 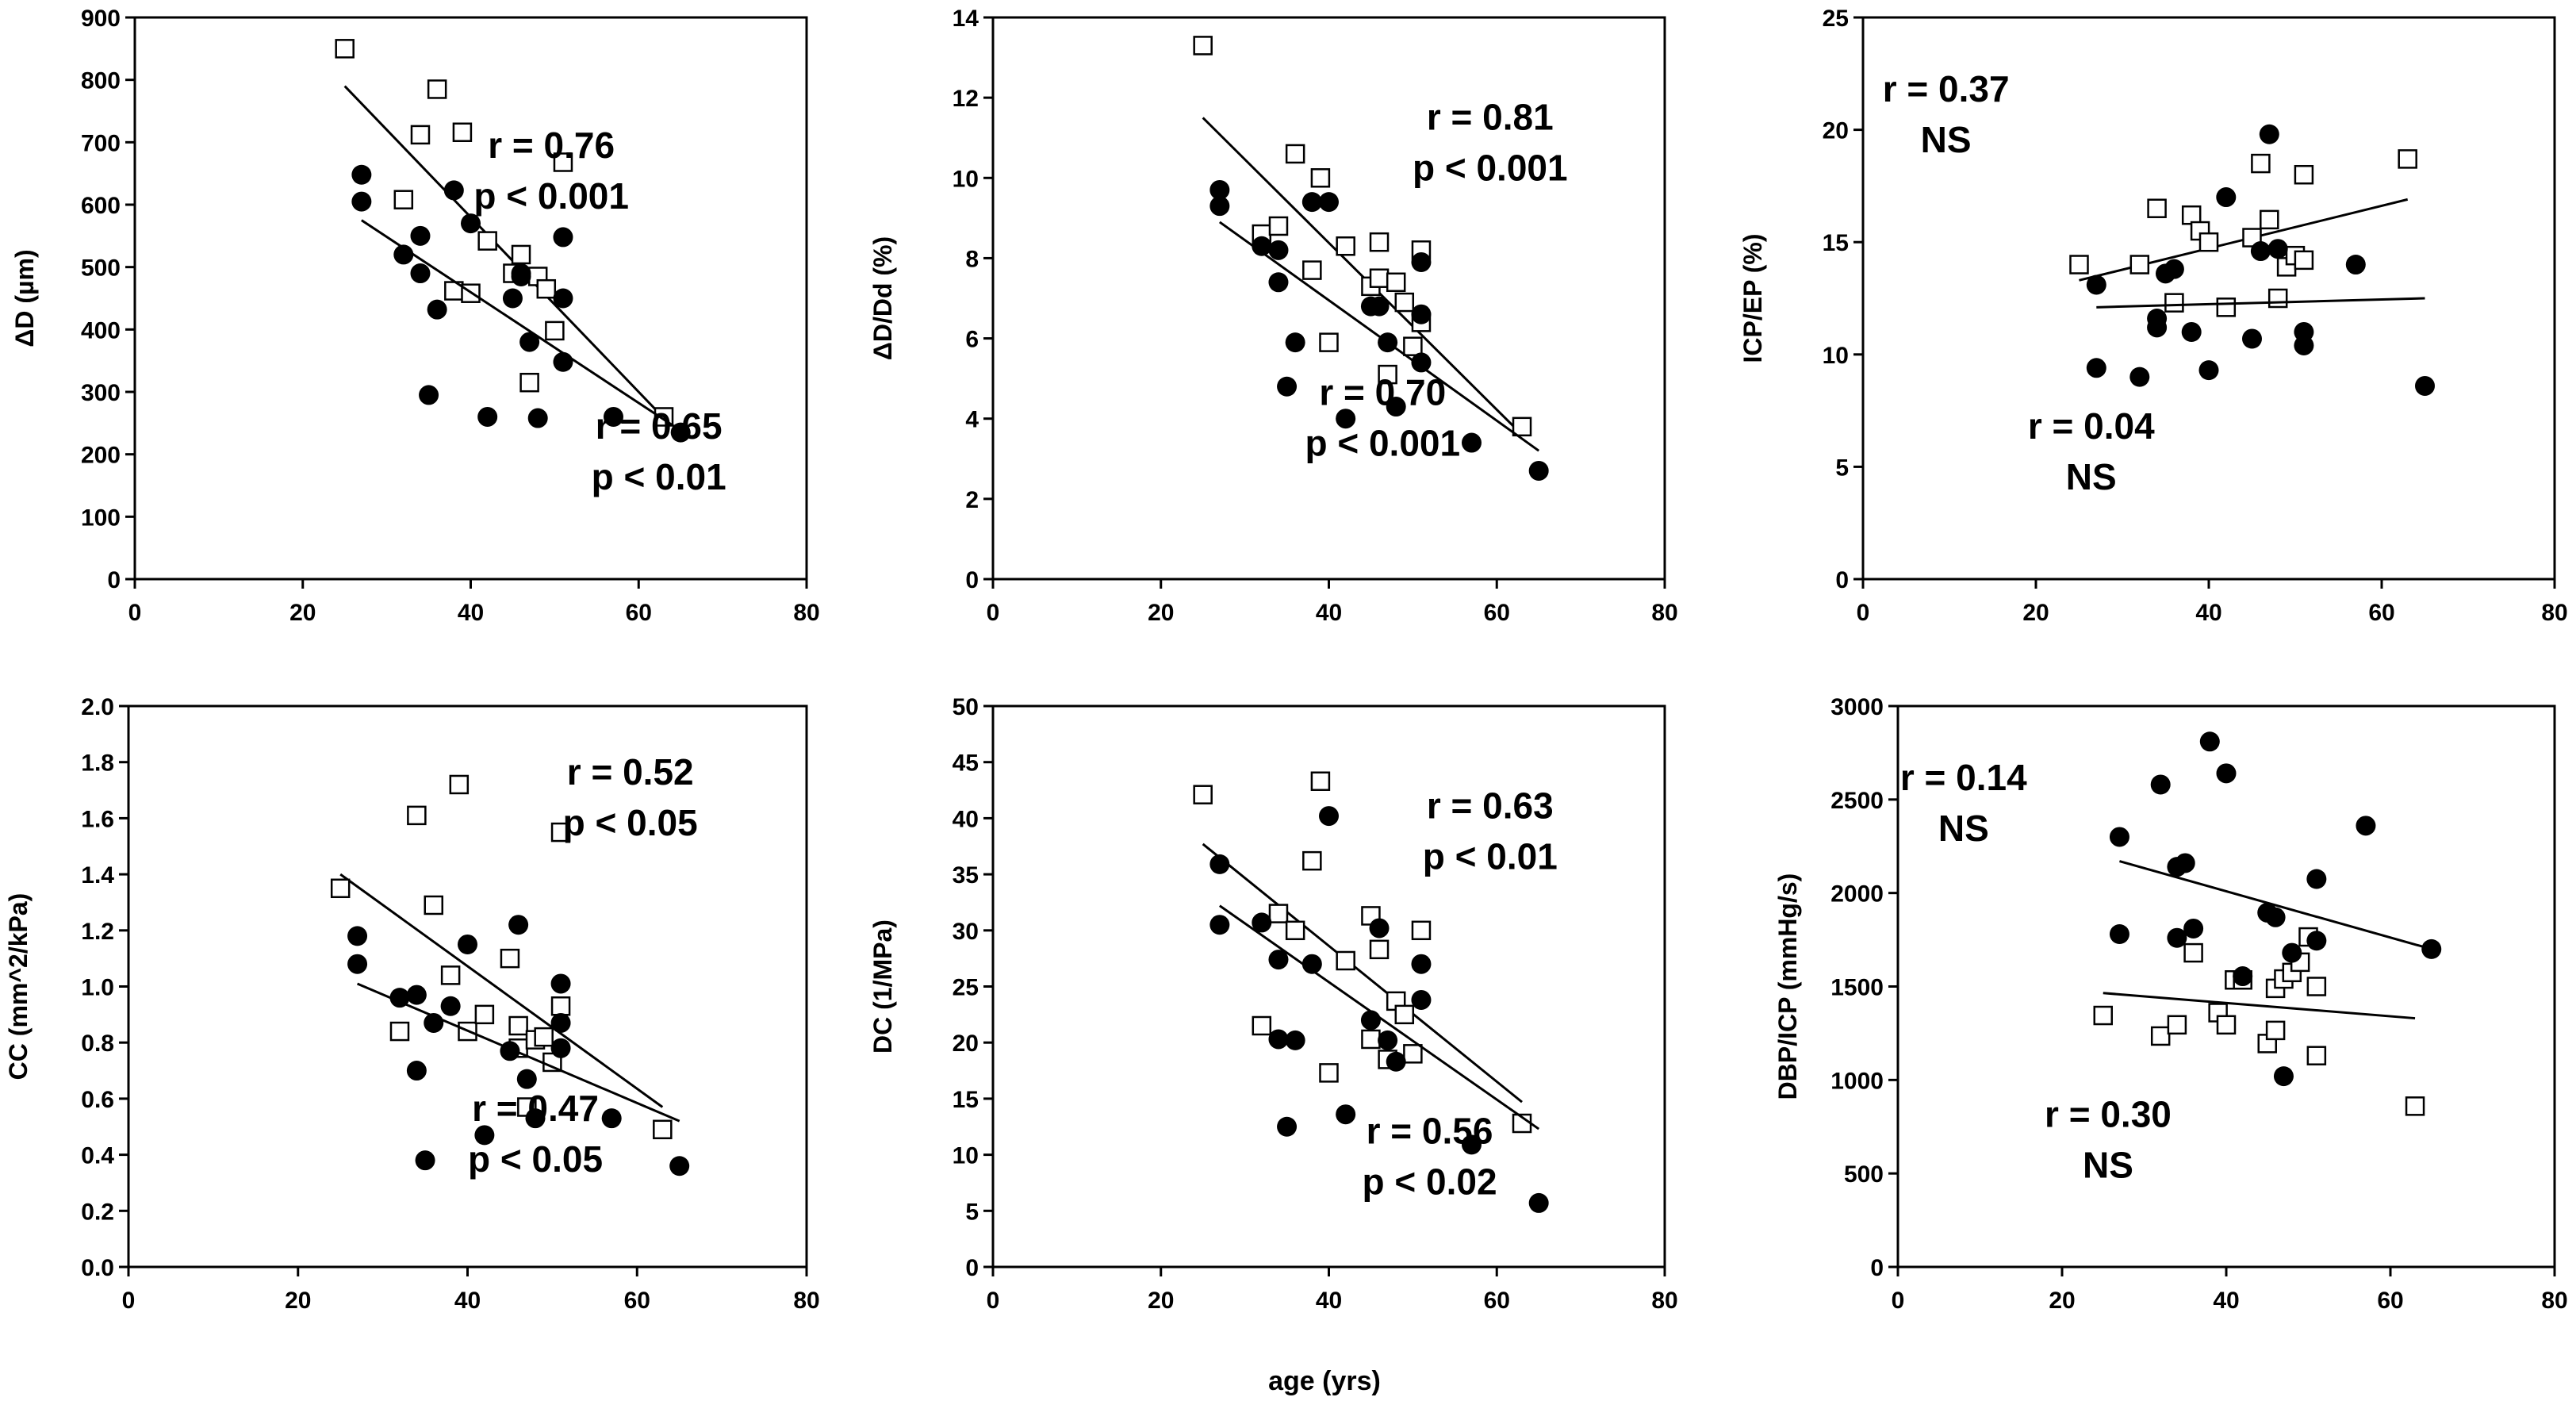 I want to click on plot-frame, so click(x=1329, y=298).